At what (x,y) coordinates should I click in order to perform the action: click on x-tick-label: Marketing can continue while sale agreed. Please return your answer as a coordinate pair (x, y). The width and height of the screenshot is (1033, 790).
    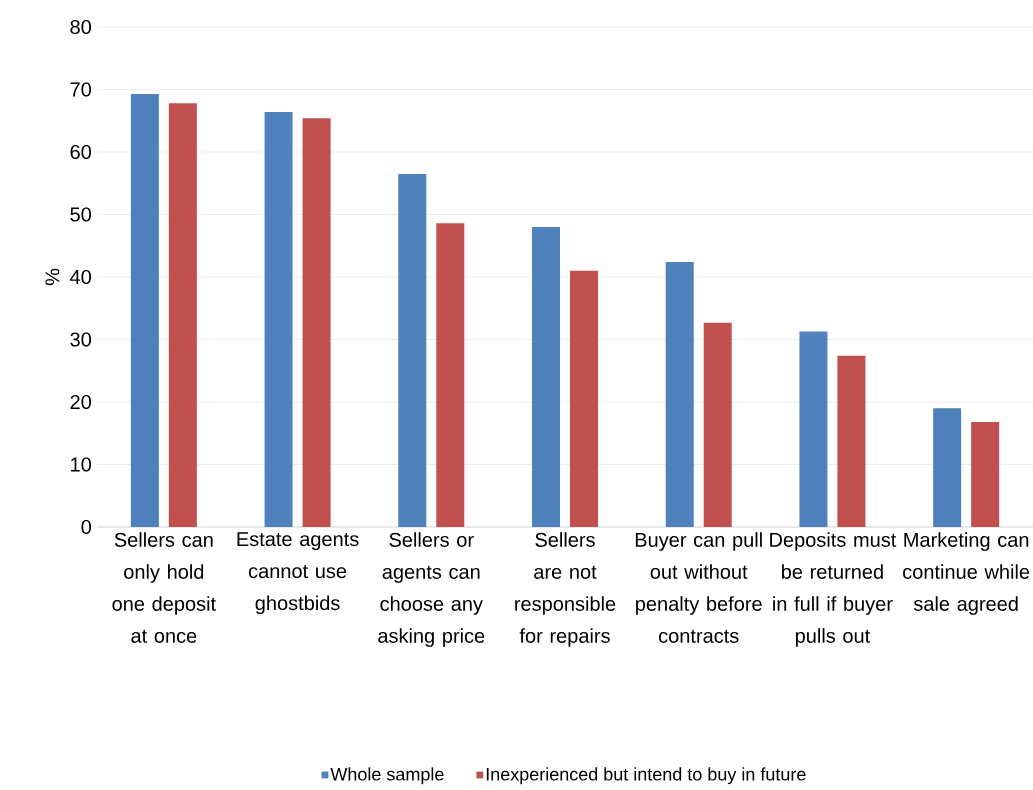
    Looking at the image, I should click on (966, 573).